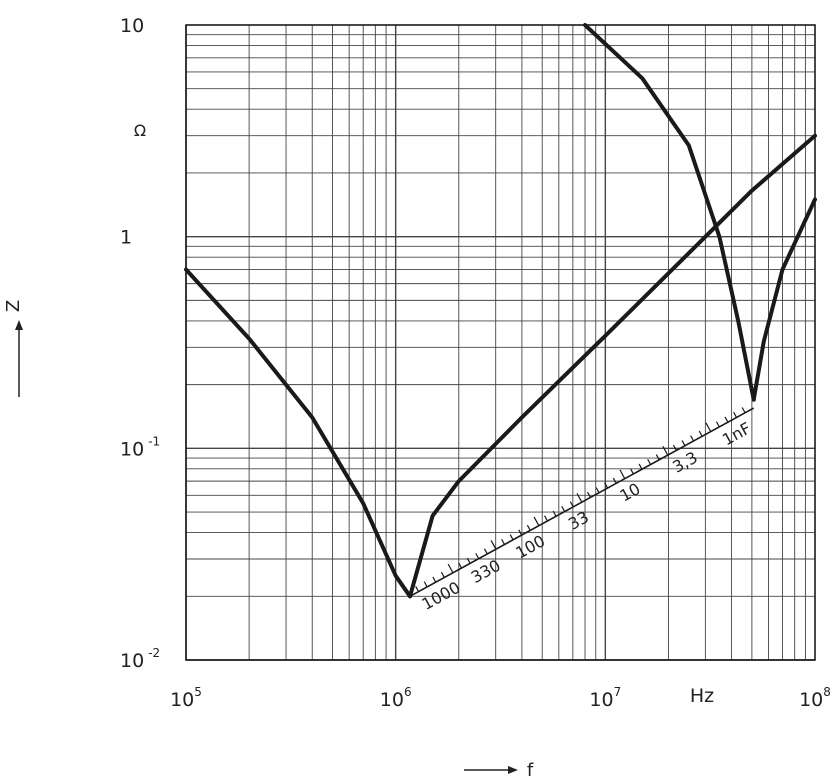 Image resolution: width=835 pixels, height=778 pixels. Describe the element at coordinates (396, 698) in the screenshot. I see `x-tick-label: 10⁶` at that location.